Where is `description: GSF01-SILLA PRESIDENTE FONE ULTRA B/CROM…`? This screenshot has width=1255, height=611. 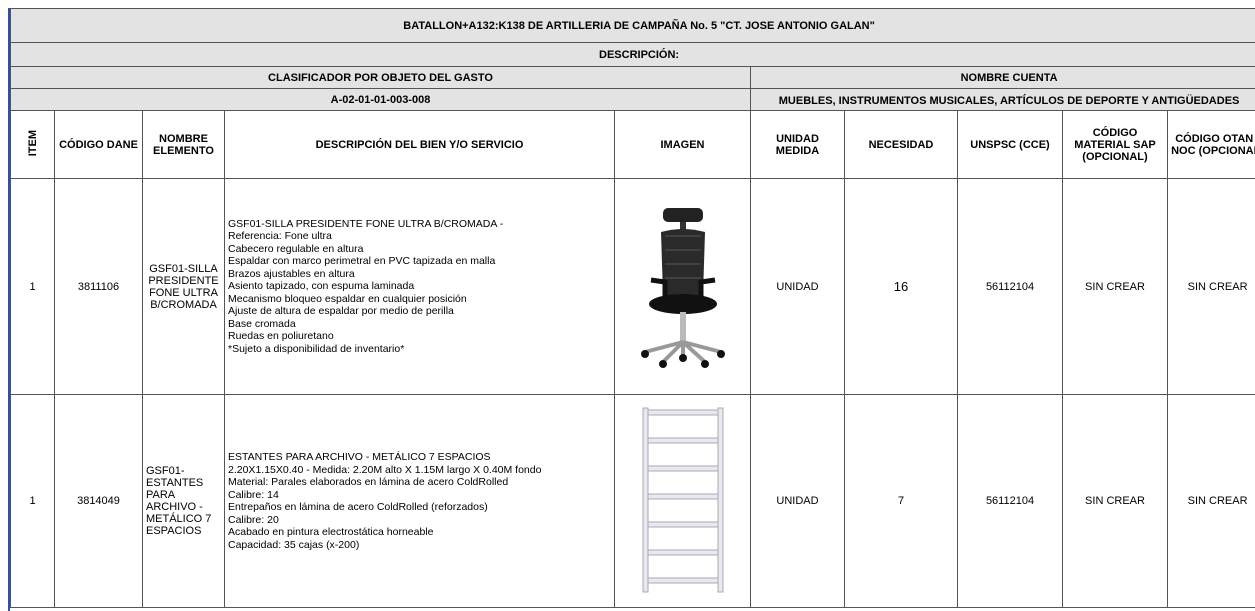 description: GSF01-SILLA PRESIDENTE FONE ULTRA B/CROM… is located at coordinates (419, 286).